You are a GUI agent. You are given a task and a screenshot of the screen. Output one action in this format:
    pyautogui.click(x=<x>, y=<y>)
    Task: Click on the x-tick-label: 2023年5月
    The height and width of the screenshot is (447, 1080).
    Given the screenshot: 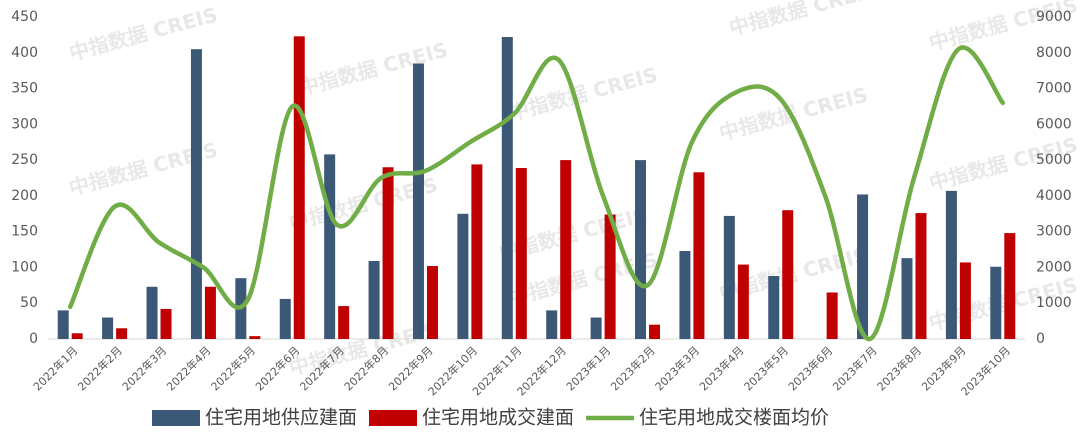 What is the action you would take?
    pyautogui.click(x=766, y=368)
    